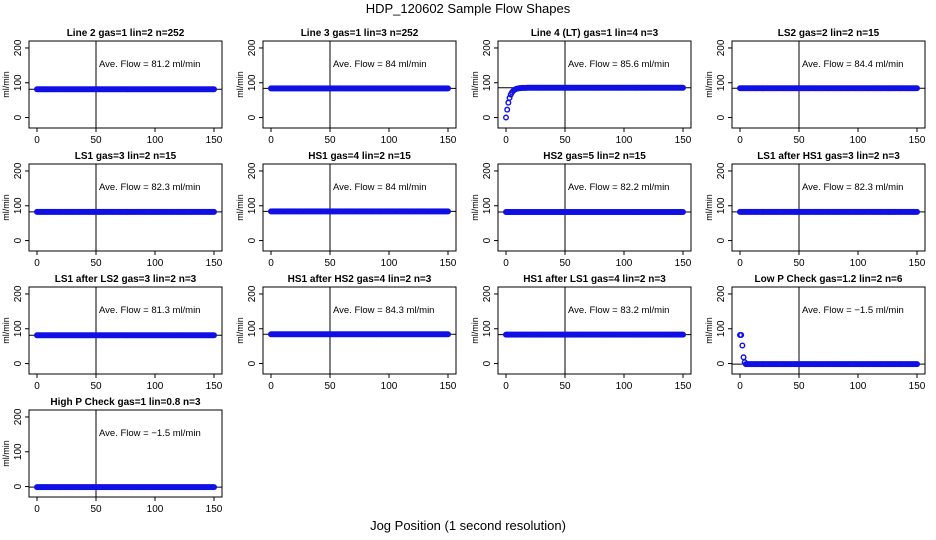  What do you see at coordinates (468, 525) in the screenshot?
I see `x-axis-label: Jog Position (1 second resolution)` at bounding box center [468, 525].